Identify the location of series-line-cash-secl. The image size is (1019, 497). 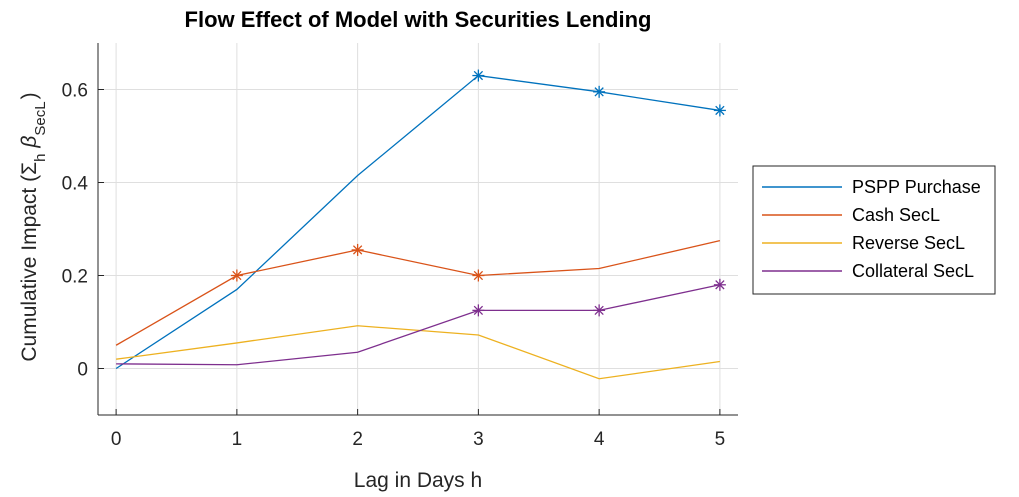
(418, 292).